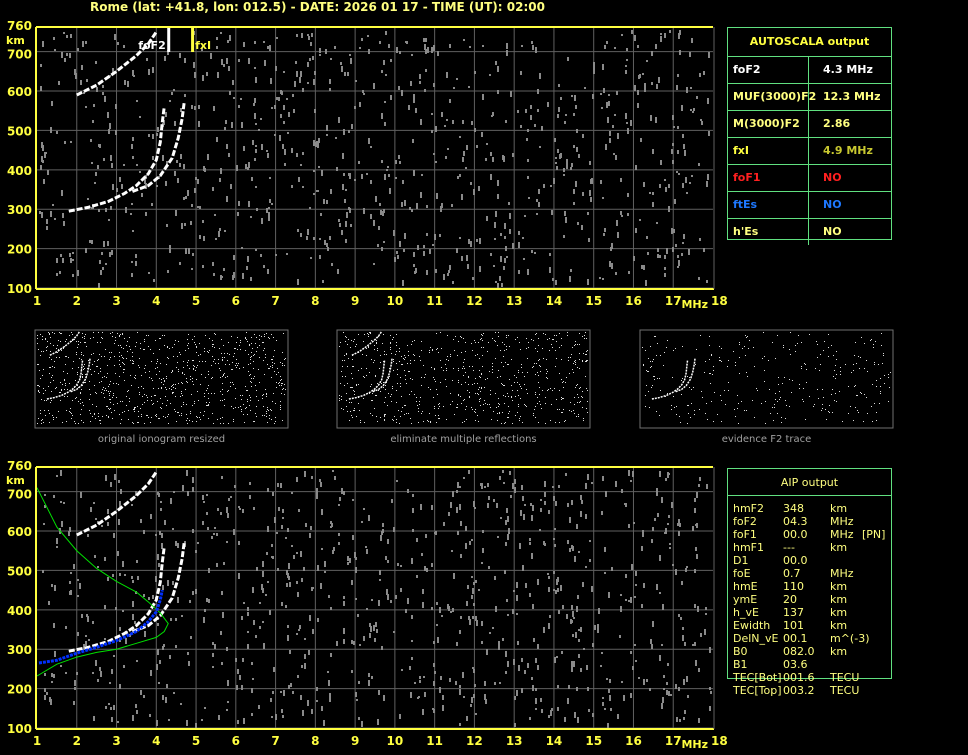 The height and width of the screenshot is (755, 968). Describe the element at coordinates (463, 379) in the screenshot. I see `thumbnail-panel` at that location.